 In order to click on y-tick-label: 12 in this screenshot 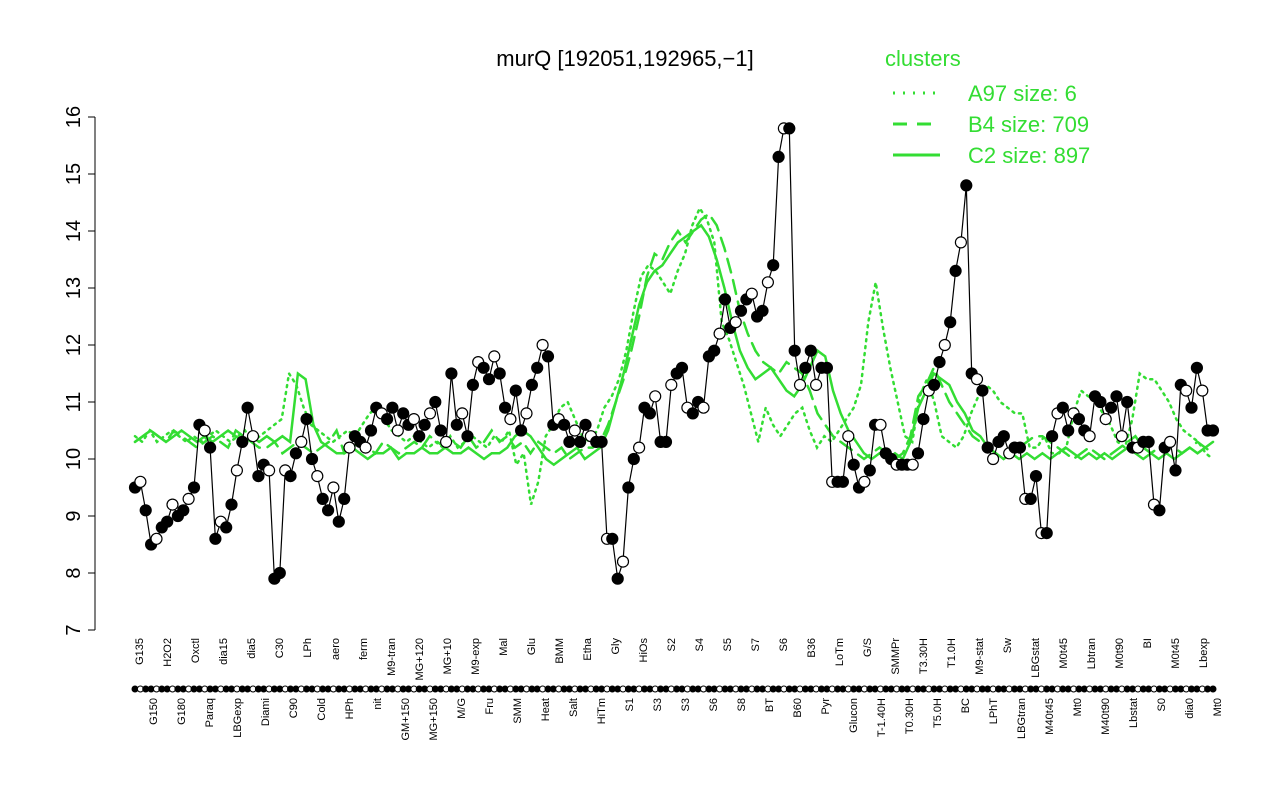, I will do `click(74, 345)`.